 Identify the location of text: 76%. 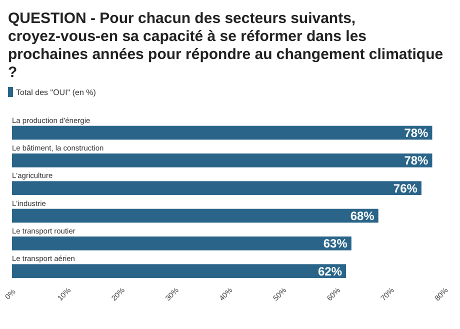
(405, 188).